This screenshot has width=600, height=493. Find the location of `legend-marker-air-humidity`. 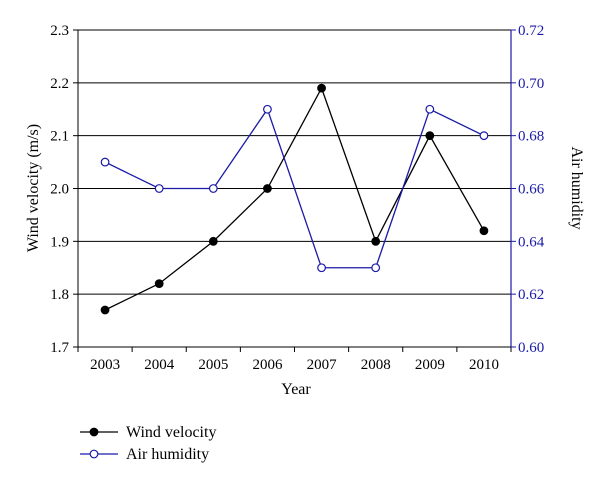

legend-marker-air-humidity is located at coordinates (94, 454).